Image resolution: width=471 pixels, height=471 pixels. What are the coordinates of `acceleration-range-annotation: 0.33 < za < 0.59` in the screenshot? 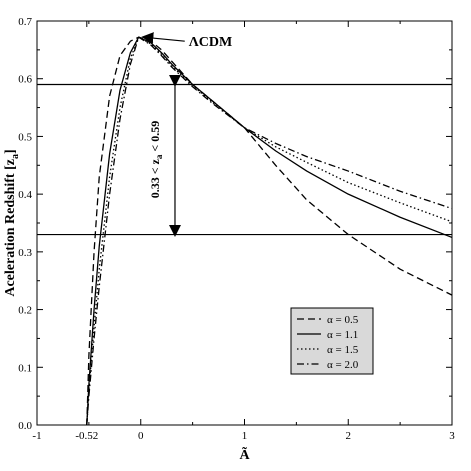 It's located at (164, 155).